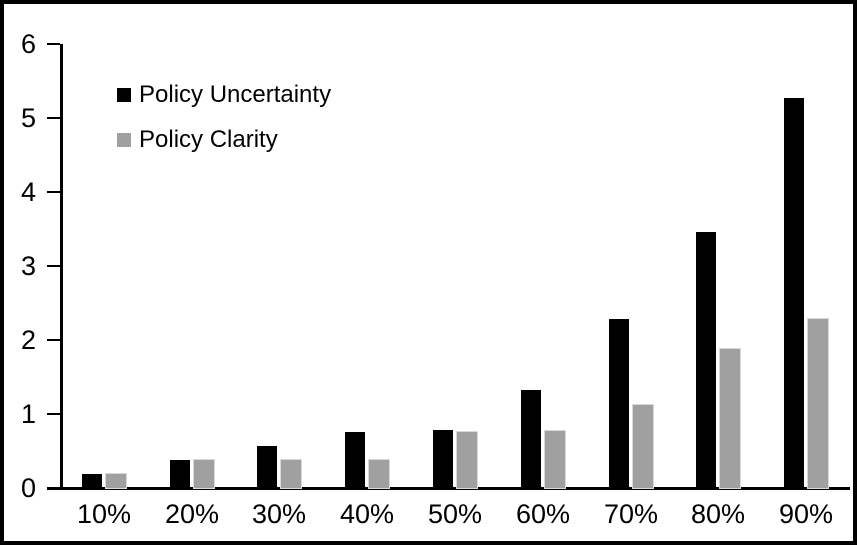 The width and height of the screenshot is (857, 545). I want to click on x-tick-label: 30%, so click(279, 514).